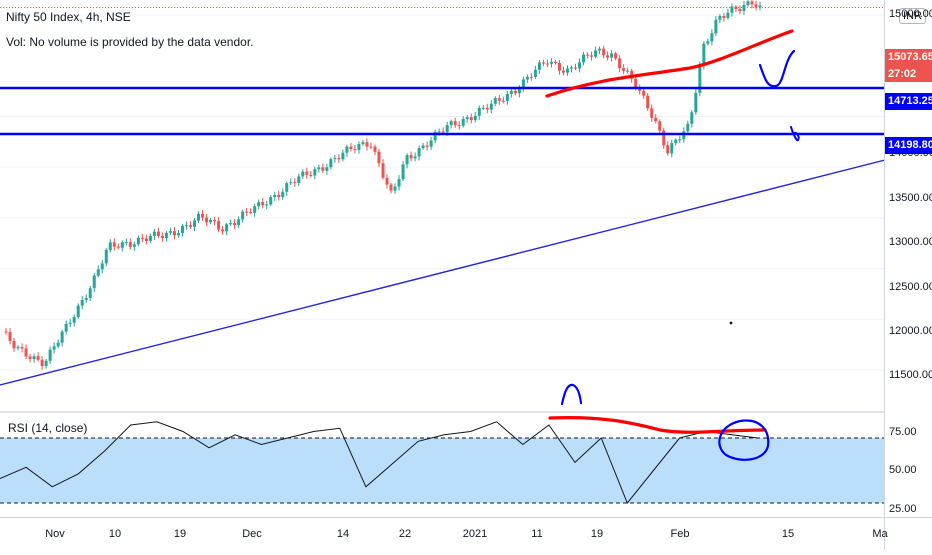  I want to click on price-label-12000: 12000.00, so click(910, 331).